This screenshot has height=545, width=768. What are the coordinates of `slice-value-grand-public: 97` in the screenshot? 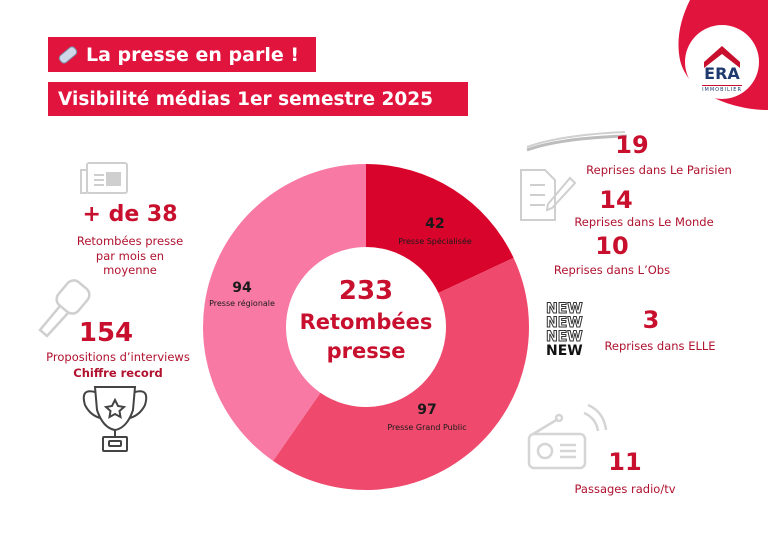 It's located at (427, 410).